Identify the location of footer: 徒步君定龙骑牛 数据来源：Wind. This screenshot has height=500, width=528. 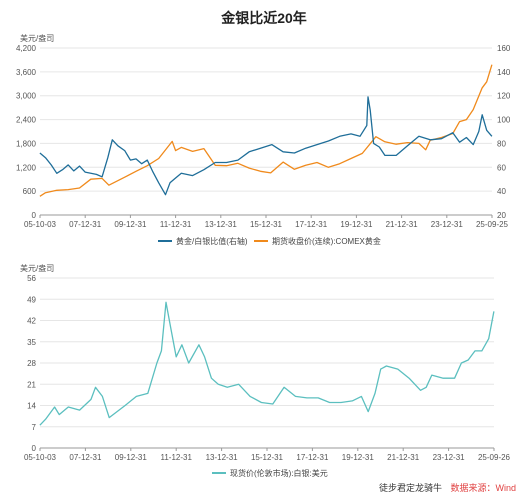
(447, 487).